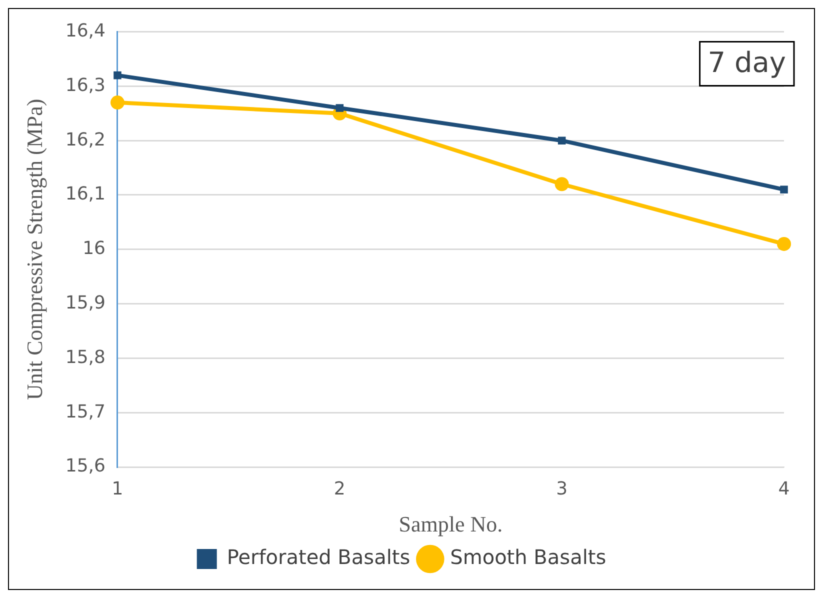 This screenshot has width=827, height=602. What do you see at coordinates (318, 557) in the screenshot?
I see `legend-label: Perforated Basalts` at bounding box center [318, 557].